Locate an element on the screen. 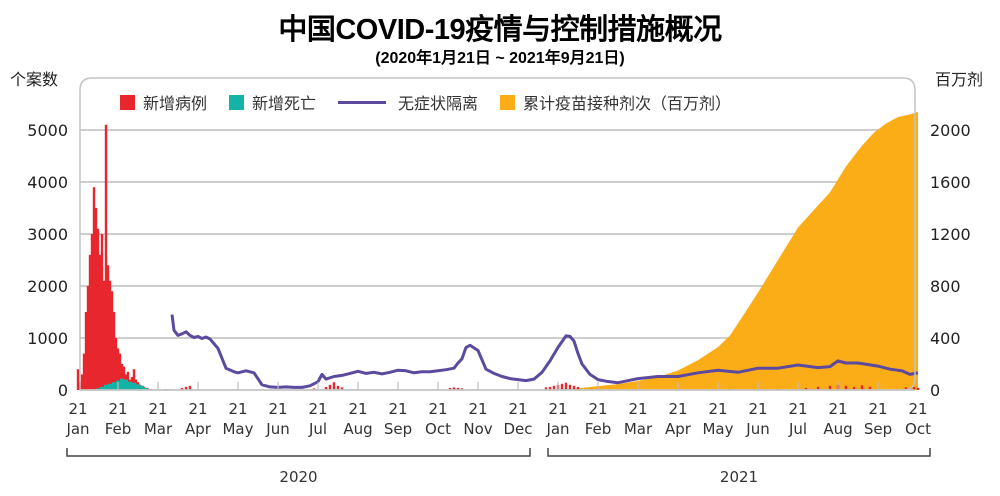  y-tick-label-left: 3000 is located at coordinates (47, 234).